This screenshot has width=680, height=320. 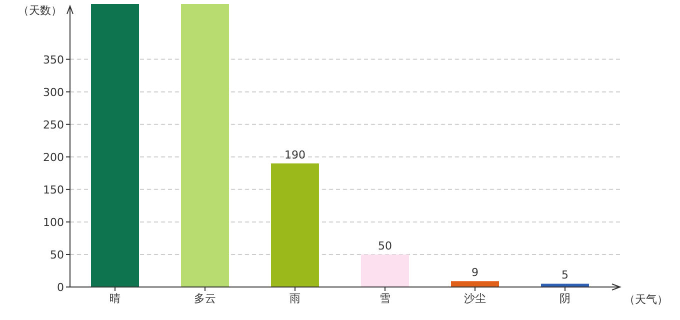 I want to click on data-label: 50, so click(x=385, y=245).